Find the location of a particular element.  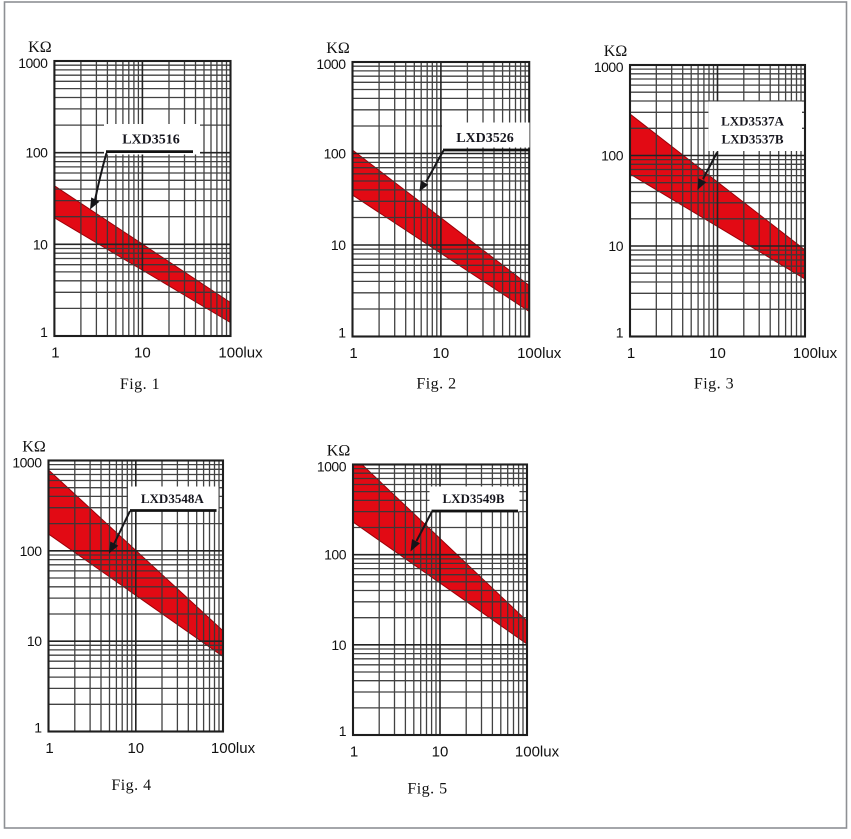

svg-text: Fig. 4 is located at coordinates (131, 785).